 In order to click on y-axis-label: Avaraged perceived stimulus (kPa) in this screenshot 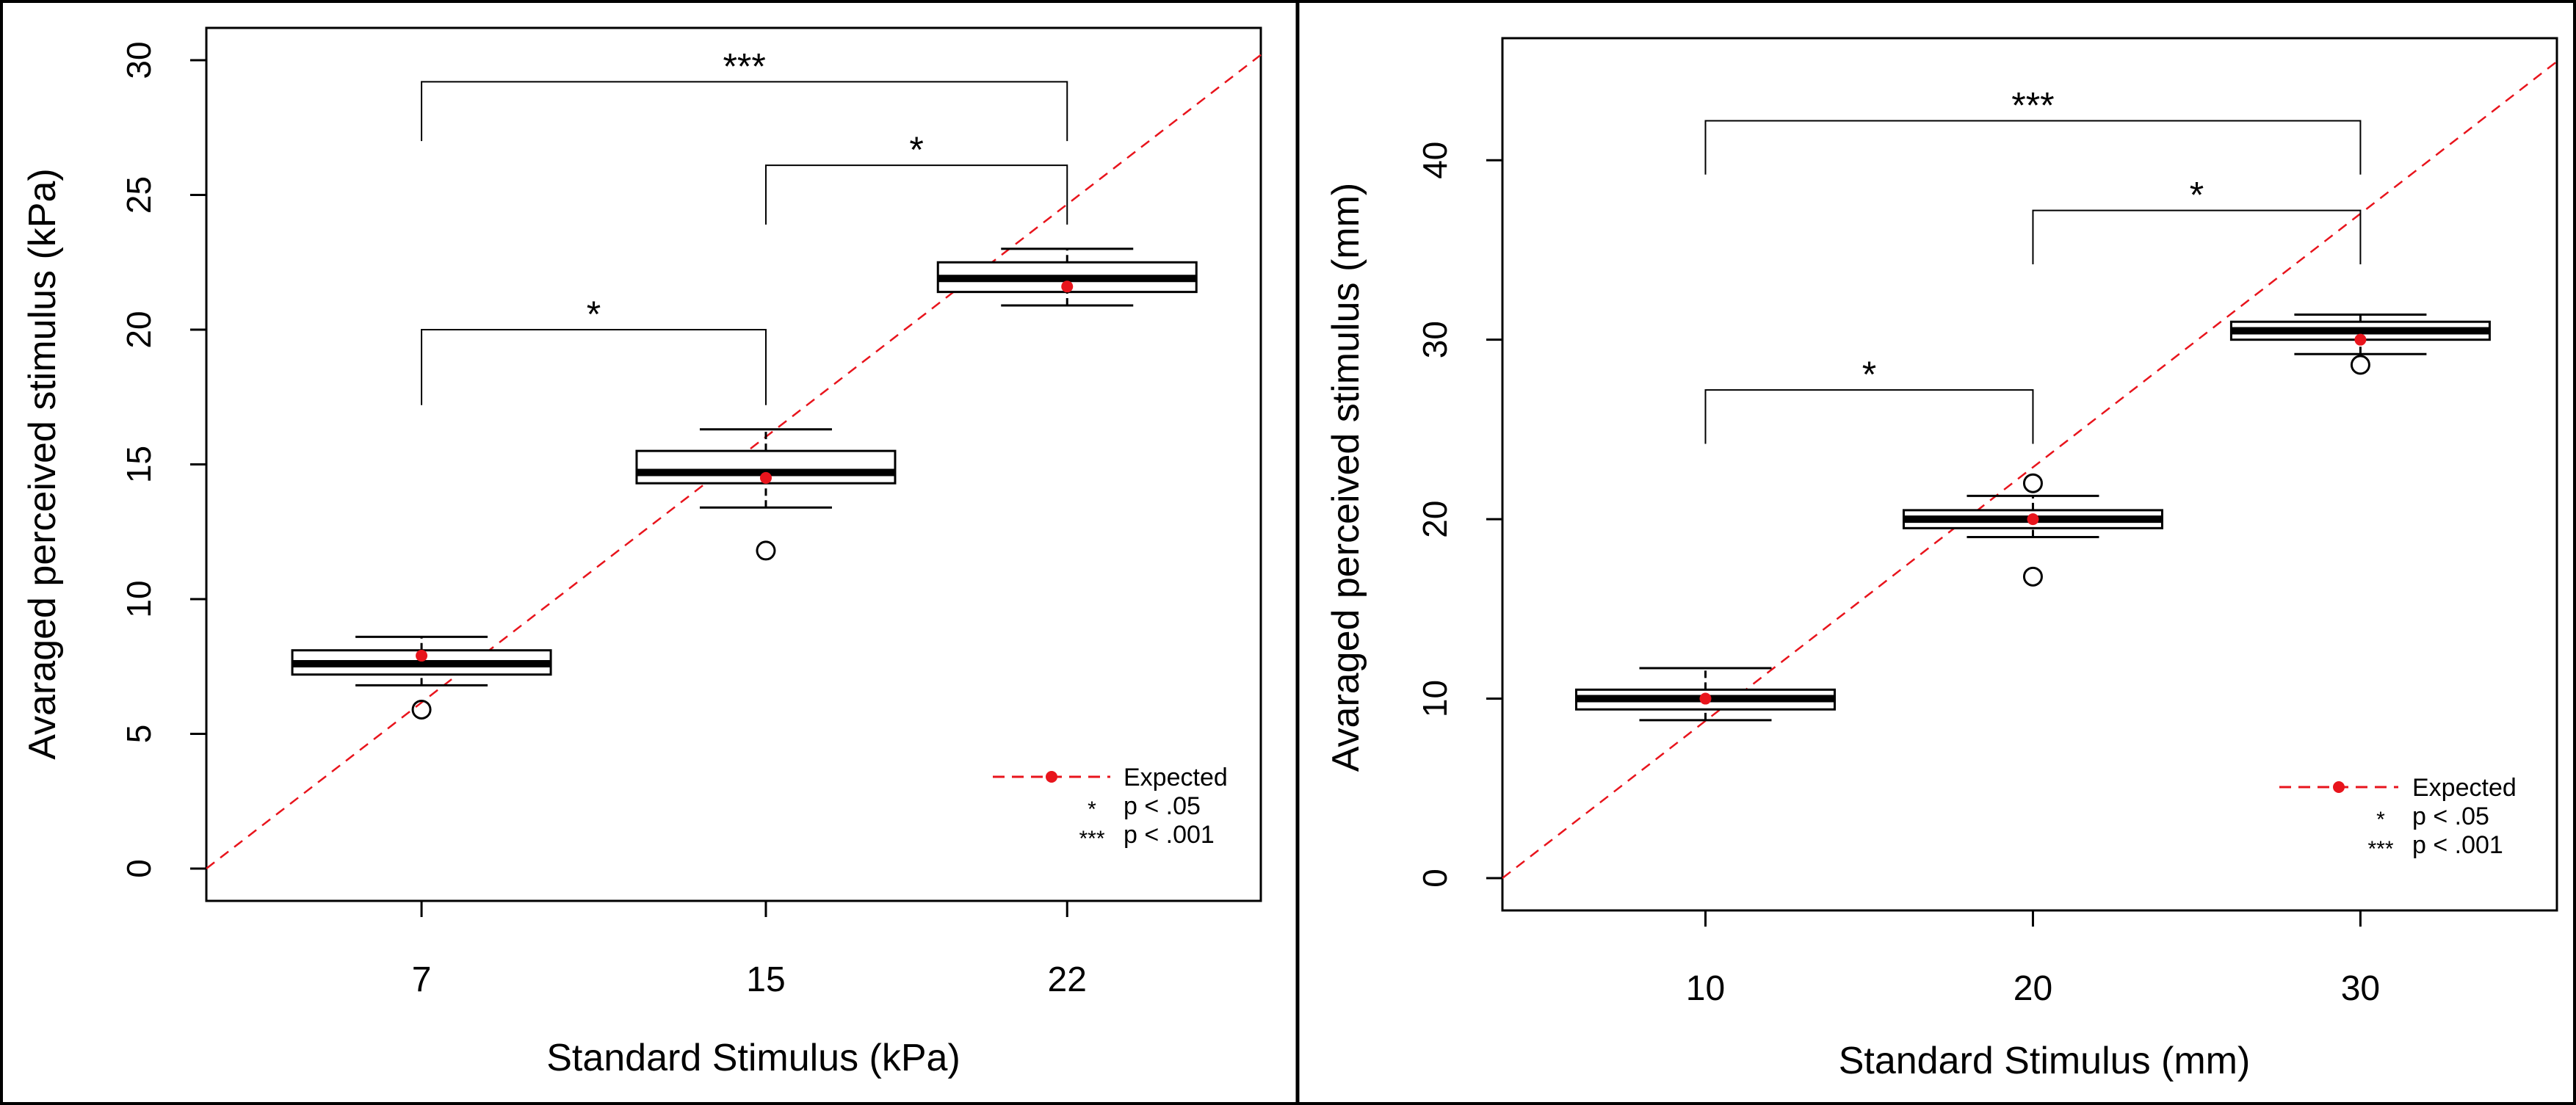, I will do `click(42, 464)`.